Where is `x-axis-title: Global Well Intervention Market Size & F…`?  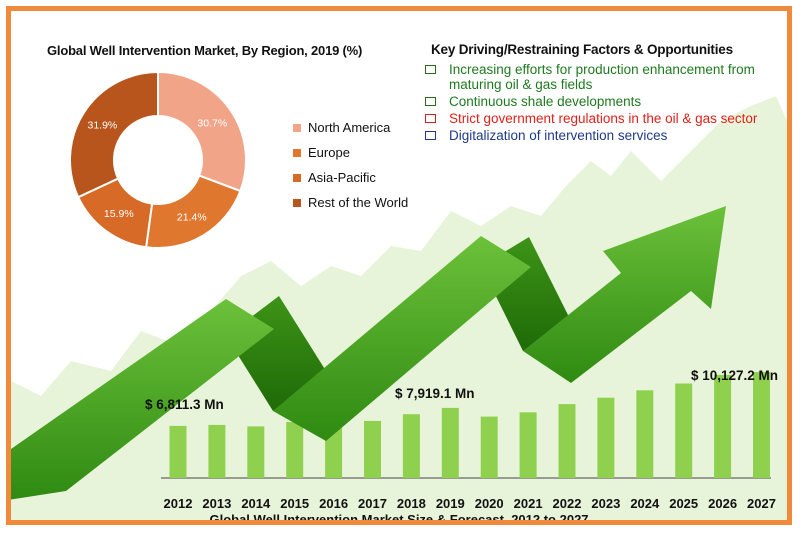
x-axis-title: Global Well Intervention Market Size & F… is located at coordinates (399, 518).